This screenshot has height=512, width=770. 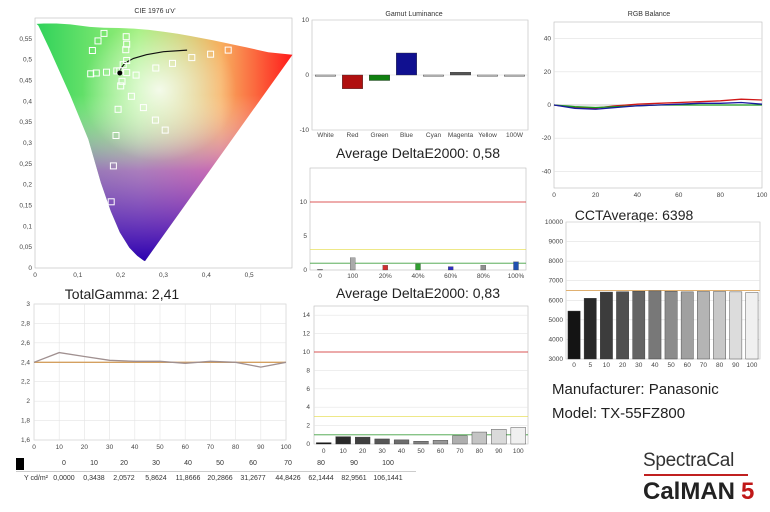 What do you see at coordinates (556, 300) in the screenshot?
I see `cct-ytick-3: 6000` at bounding box center [556, 300].